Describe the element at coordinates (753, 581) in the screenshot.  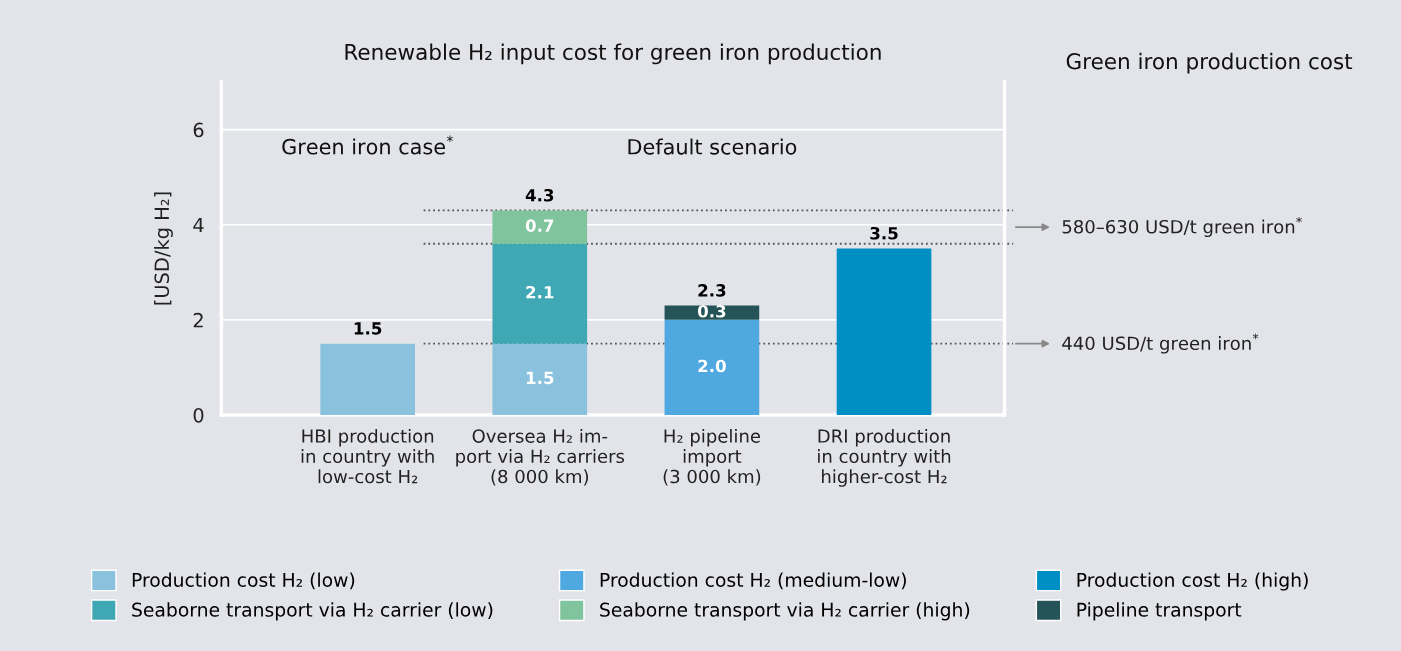
I see `legend-label: Production cost H₂ (medium-low)` at that location.